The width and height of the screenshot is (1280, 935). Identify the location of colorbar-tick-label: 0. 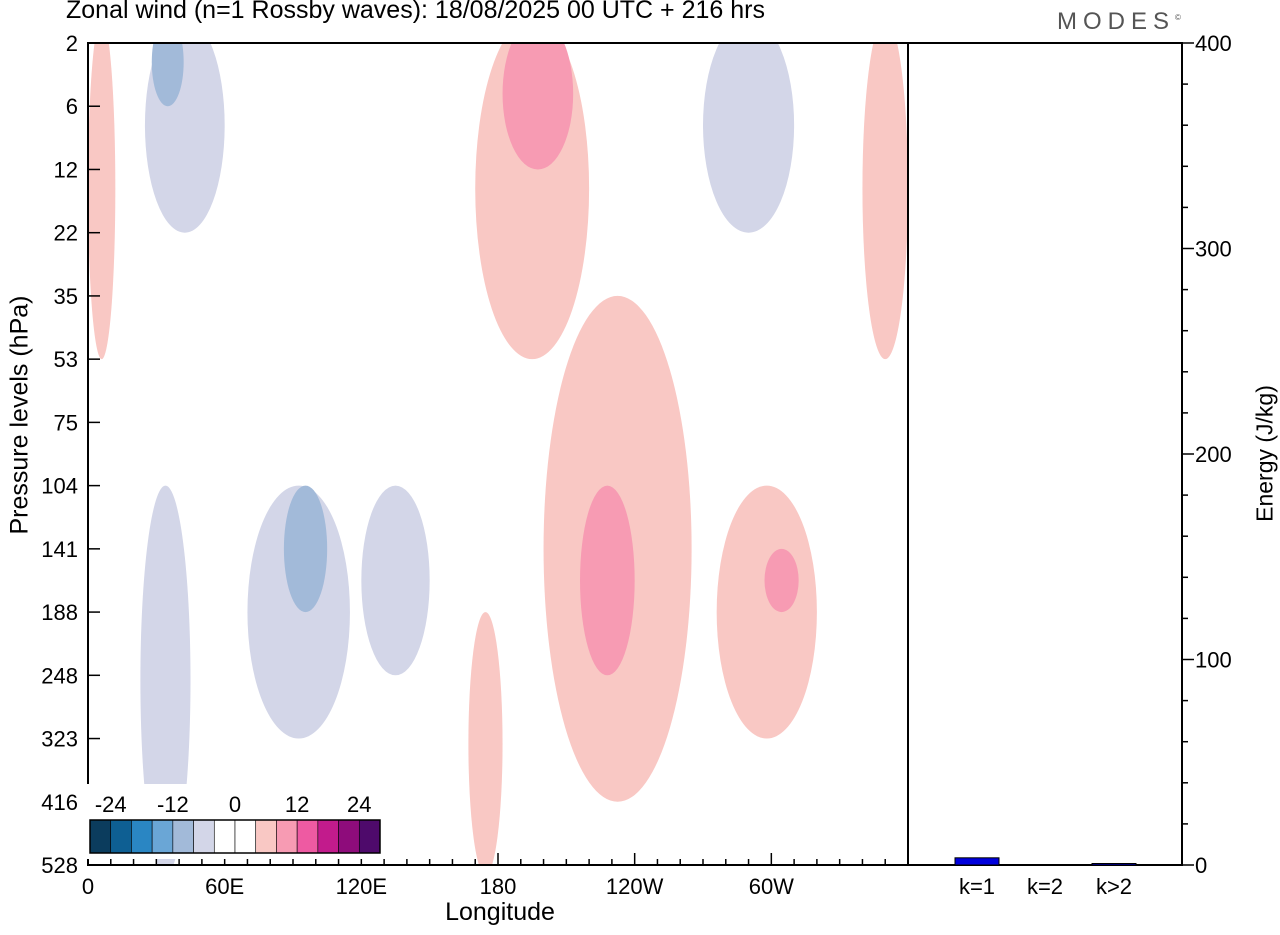
(235, 804).